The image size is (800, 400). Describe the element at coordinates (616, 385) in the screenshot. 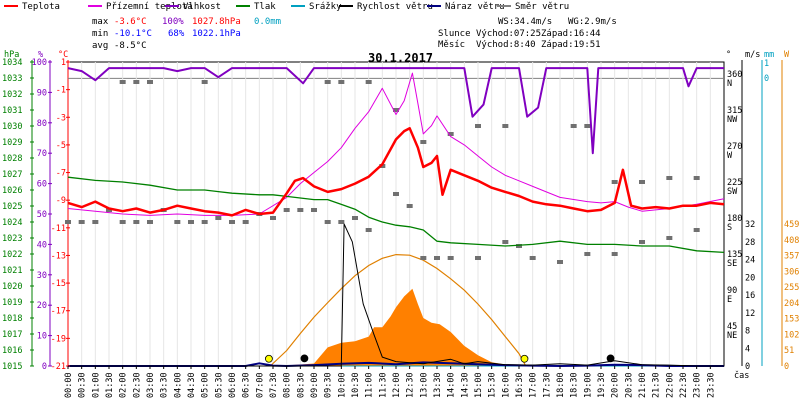

I see `x-tick-label: 20:00` at that location.